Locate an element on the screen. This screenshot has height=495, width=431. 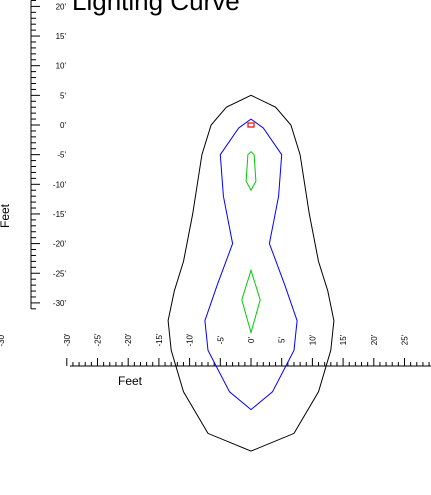
y-tick-label: -30' is located at coordinates (60, 303).